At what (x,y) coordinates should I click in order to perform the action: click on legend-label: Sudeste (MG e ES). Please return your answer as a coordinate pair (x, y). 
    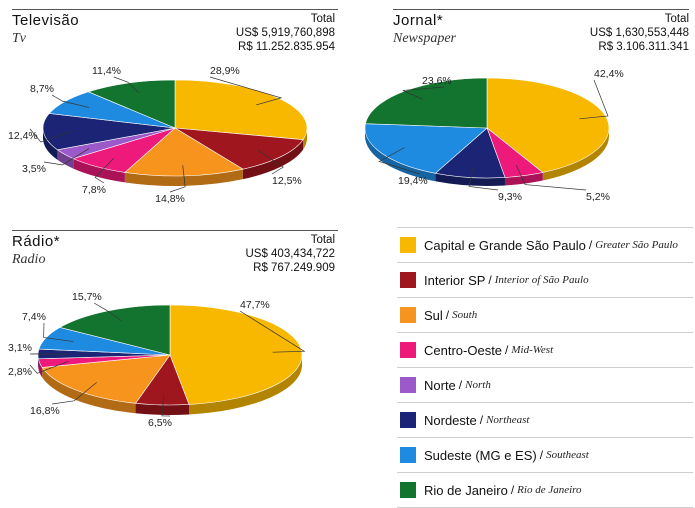
    Looking at the image, I should click on (480, 455).